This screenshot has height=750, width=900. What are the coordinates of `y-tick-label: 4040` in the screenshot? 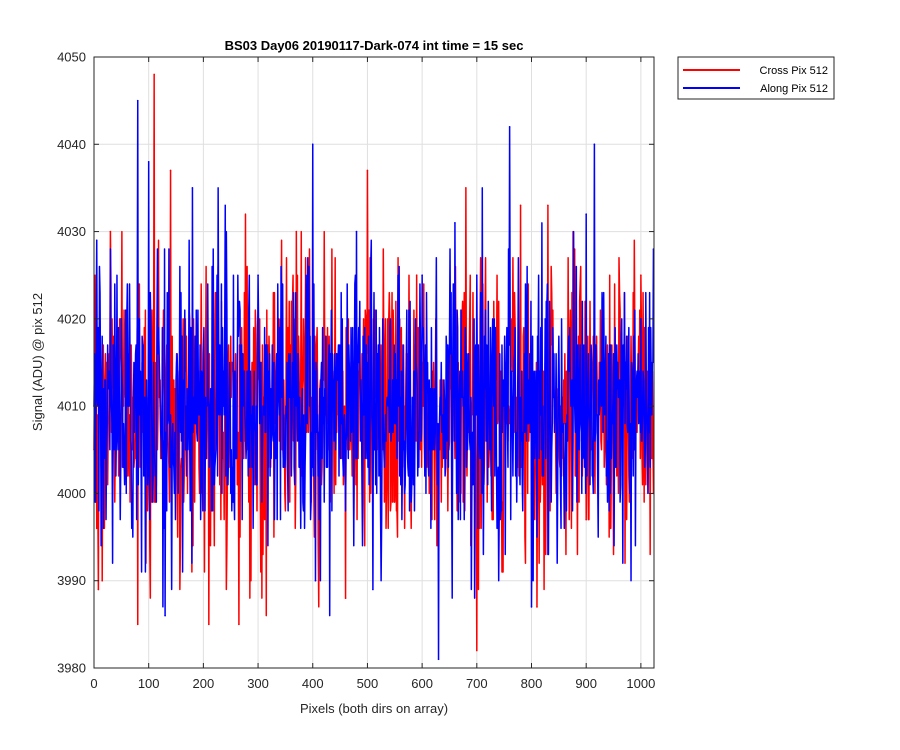 It's located at (71, 144).